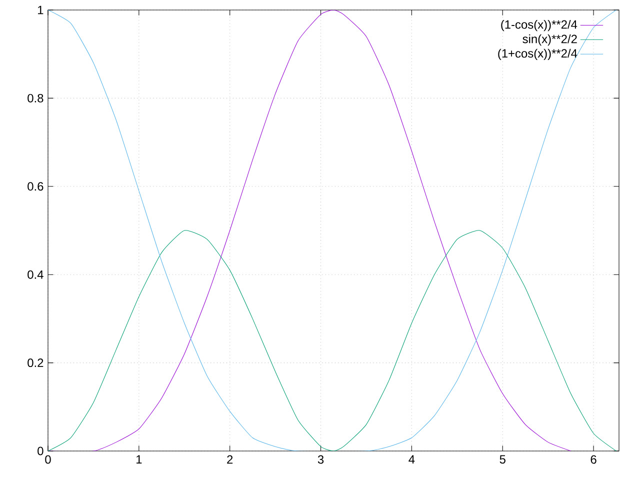 This screenshot has width=640, height=480. Describe the element at coordinates (48, 459) in the screenshot. I see `x-tick-label: 0` at that location.